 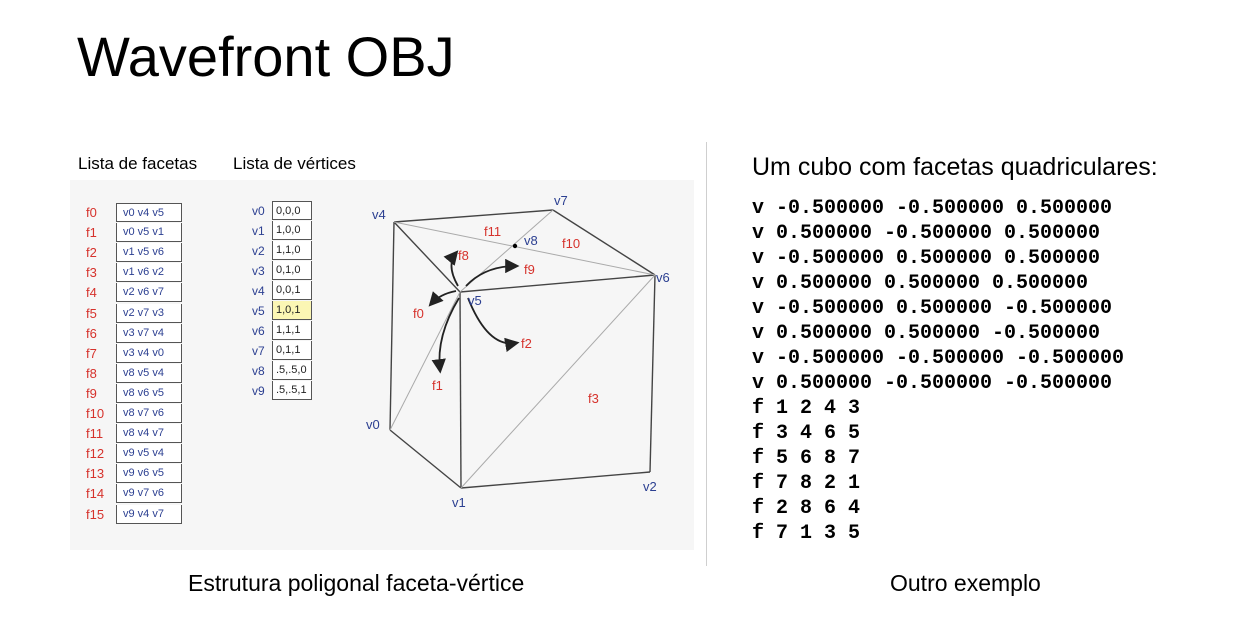 I want to click on facet-label: f12, so click(x=95, y=454).